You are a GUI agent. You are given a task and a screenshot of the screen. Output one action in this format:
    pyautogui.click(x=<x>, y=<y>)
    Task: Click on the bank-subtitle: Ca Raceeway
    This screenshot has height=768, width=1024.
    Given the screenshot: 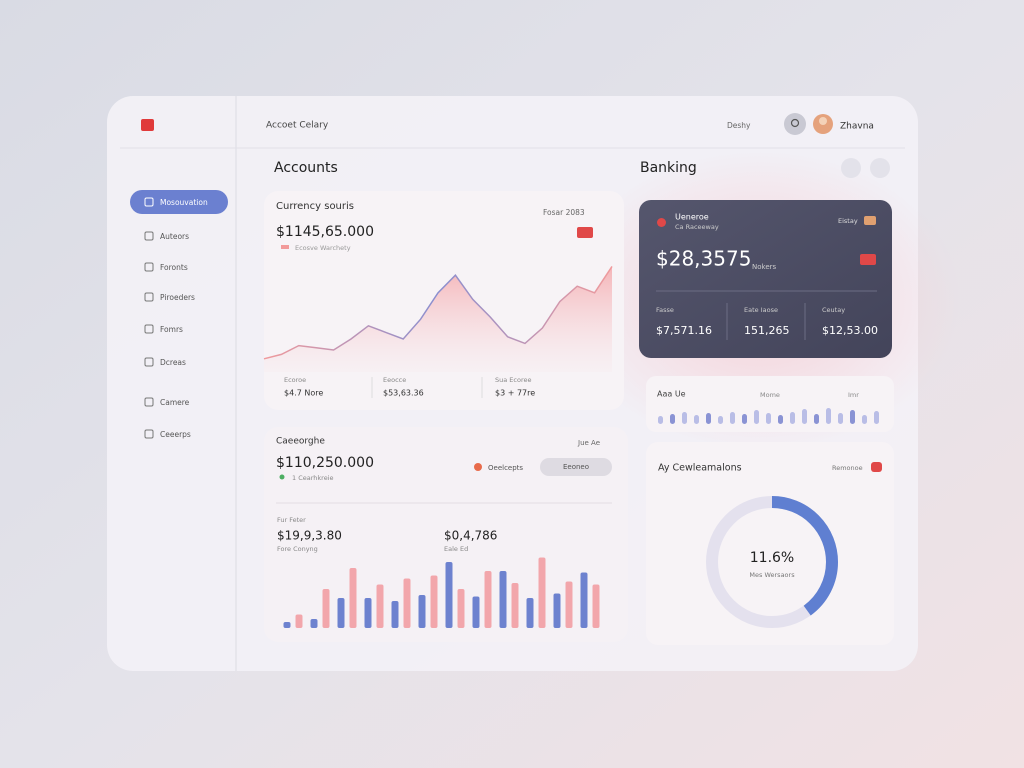 What is the action you would take?
    pyautogui.click(x=697, y=227)
    